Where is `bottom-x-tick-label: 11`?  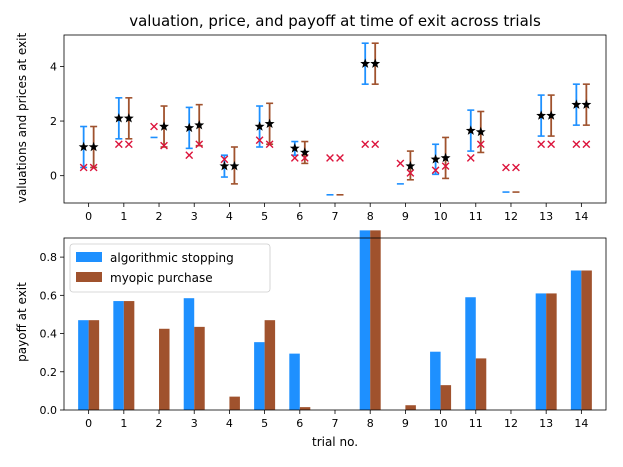
bottom-x-tick-label: 11 is located at coordinates (476, 423).